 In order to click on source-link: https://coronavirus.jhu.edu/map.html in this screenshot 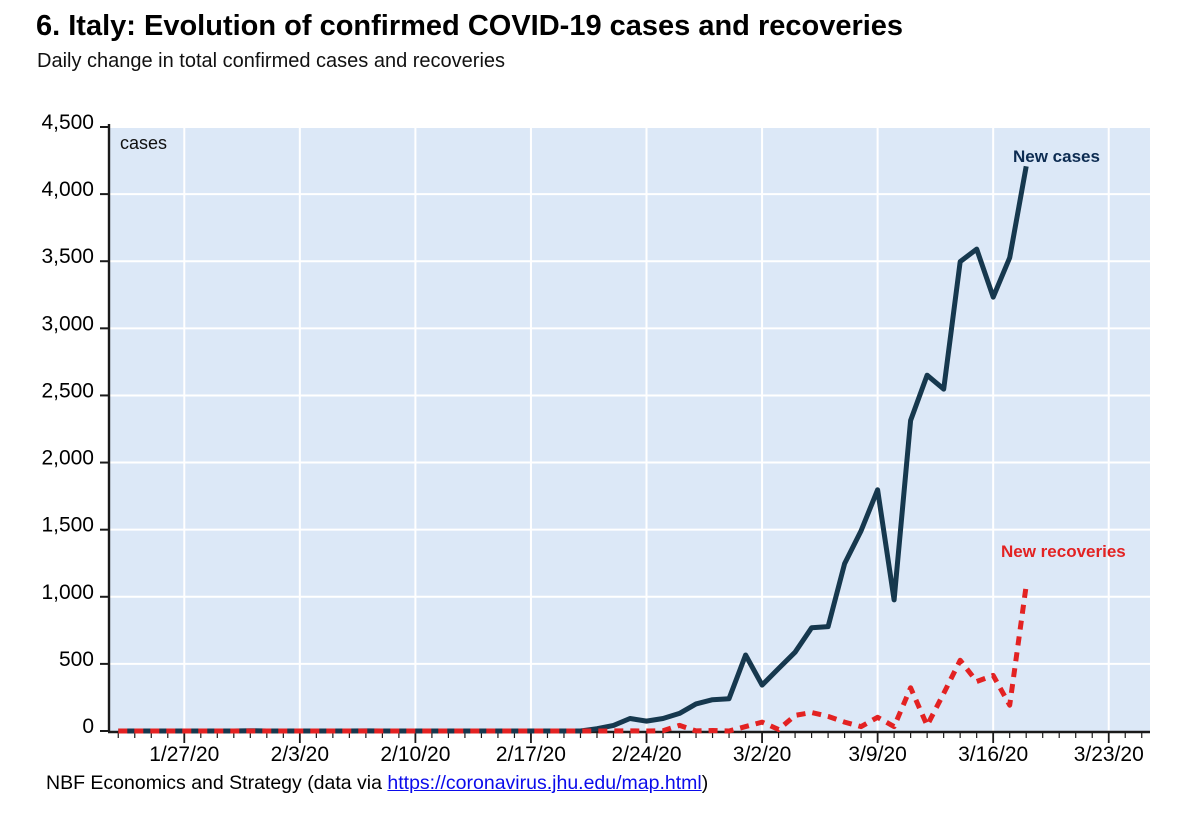, I will do `click(544, 783)`.